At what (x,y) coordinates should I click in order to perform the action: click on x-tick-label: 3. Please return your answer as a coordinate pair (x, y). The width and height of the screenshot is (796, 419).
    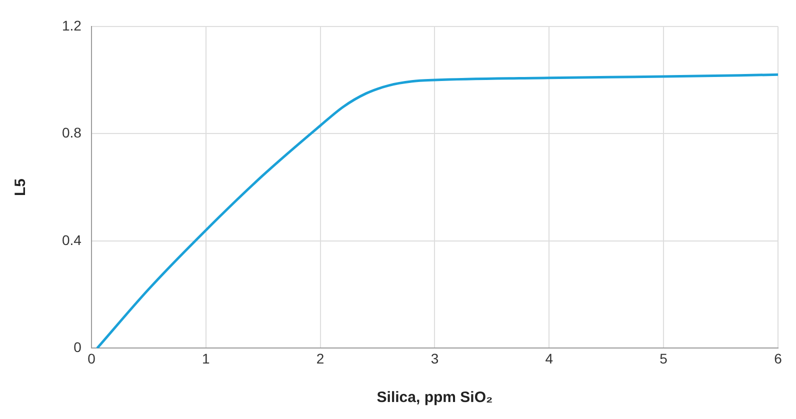
    Looking at the image, I should click on (434, 358).